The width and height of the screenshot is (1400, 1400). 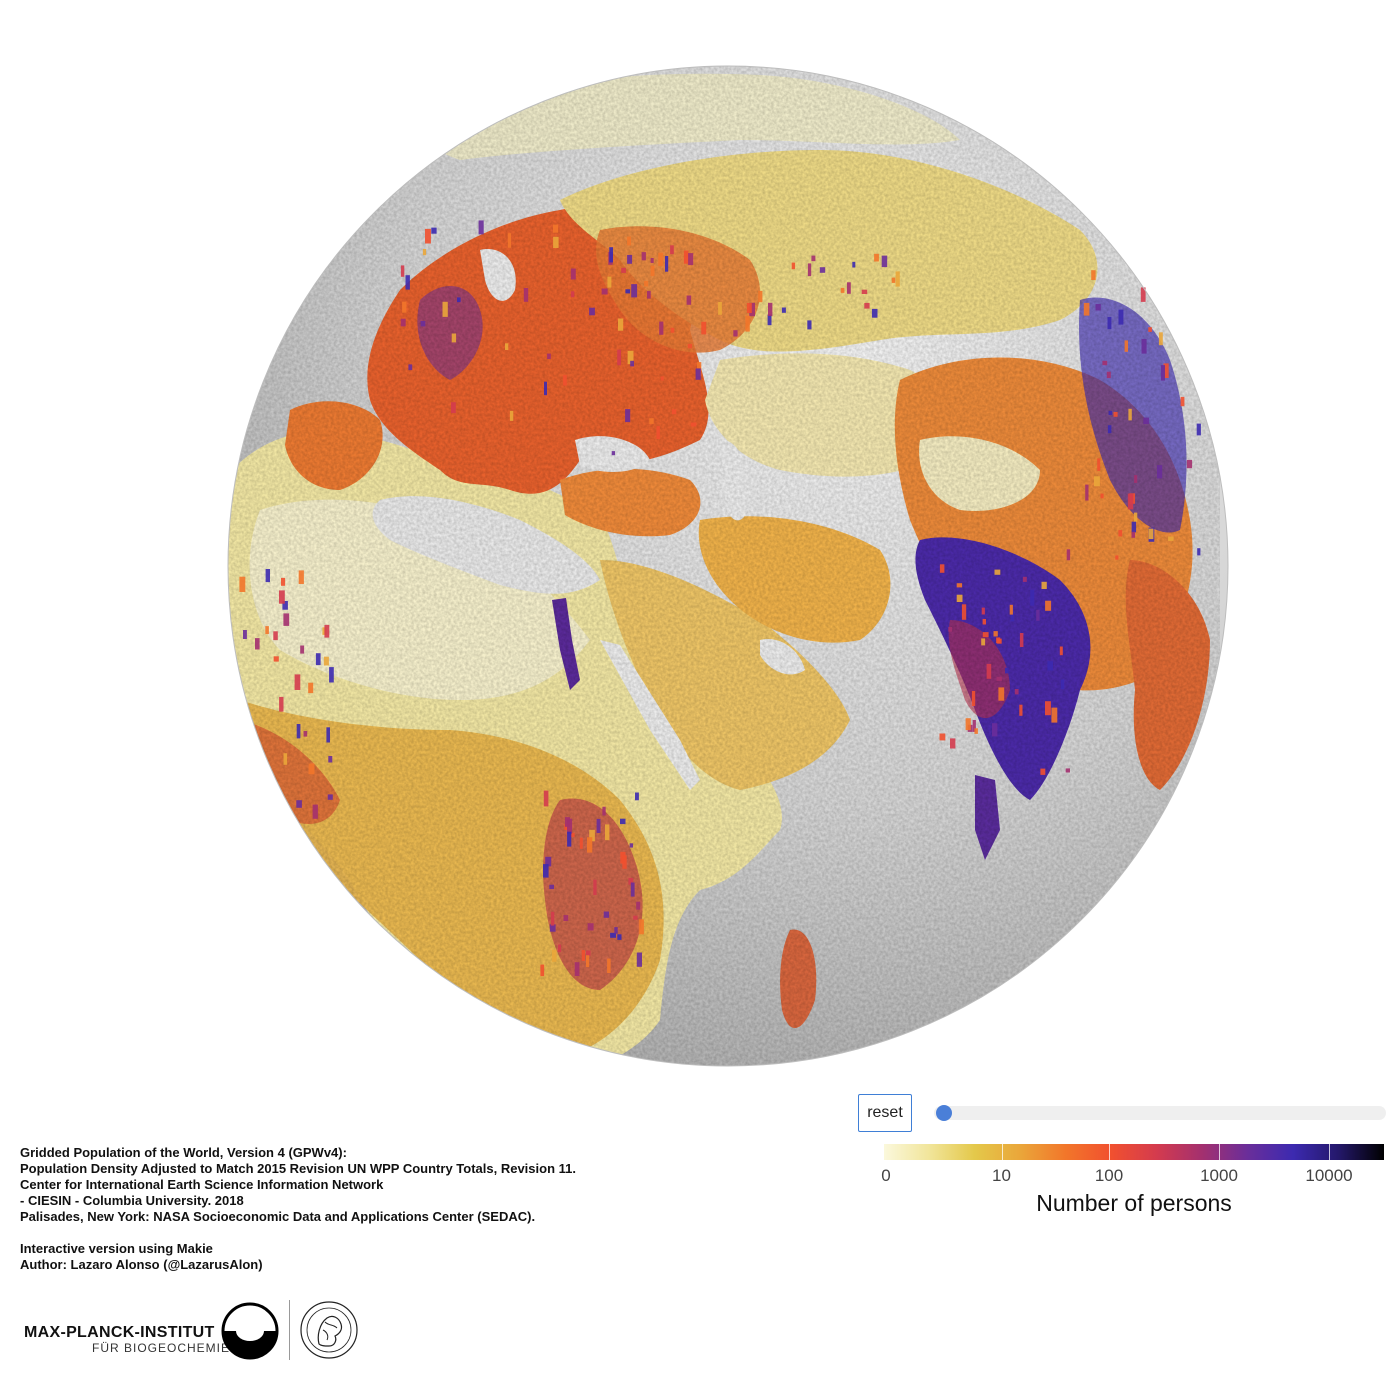 What do you see at coordinates (1001, 1175) in the screenshot?
I see `colorbar-tick-label: 10` at bounding box center [1001, 1175].